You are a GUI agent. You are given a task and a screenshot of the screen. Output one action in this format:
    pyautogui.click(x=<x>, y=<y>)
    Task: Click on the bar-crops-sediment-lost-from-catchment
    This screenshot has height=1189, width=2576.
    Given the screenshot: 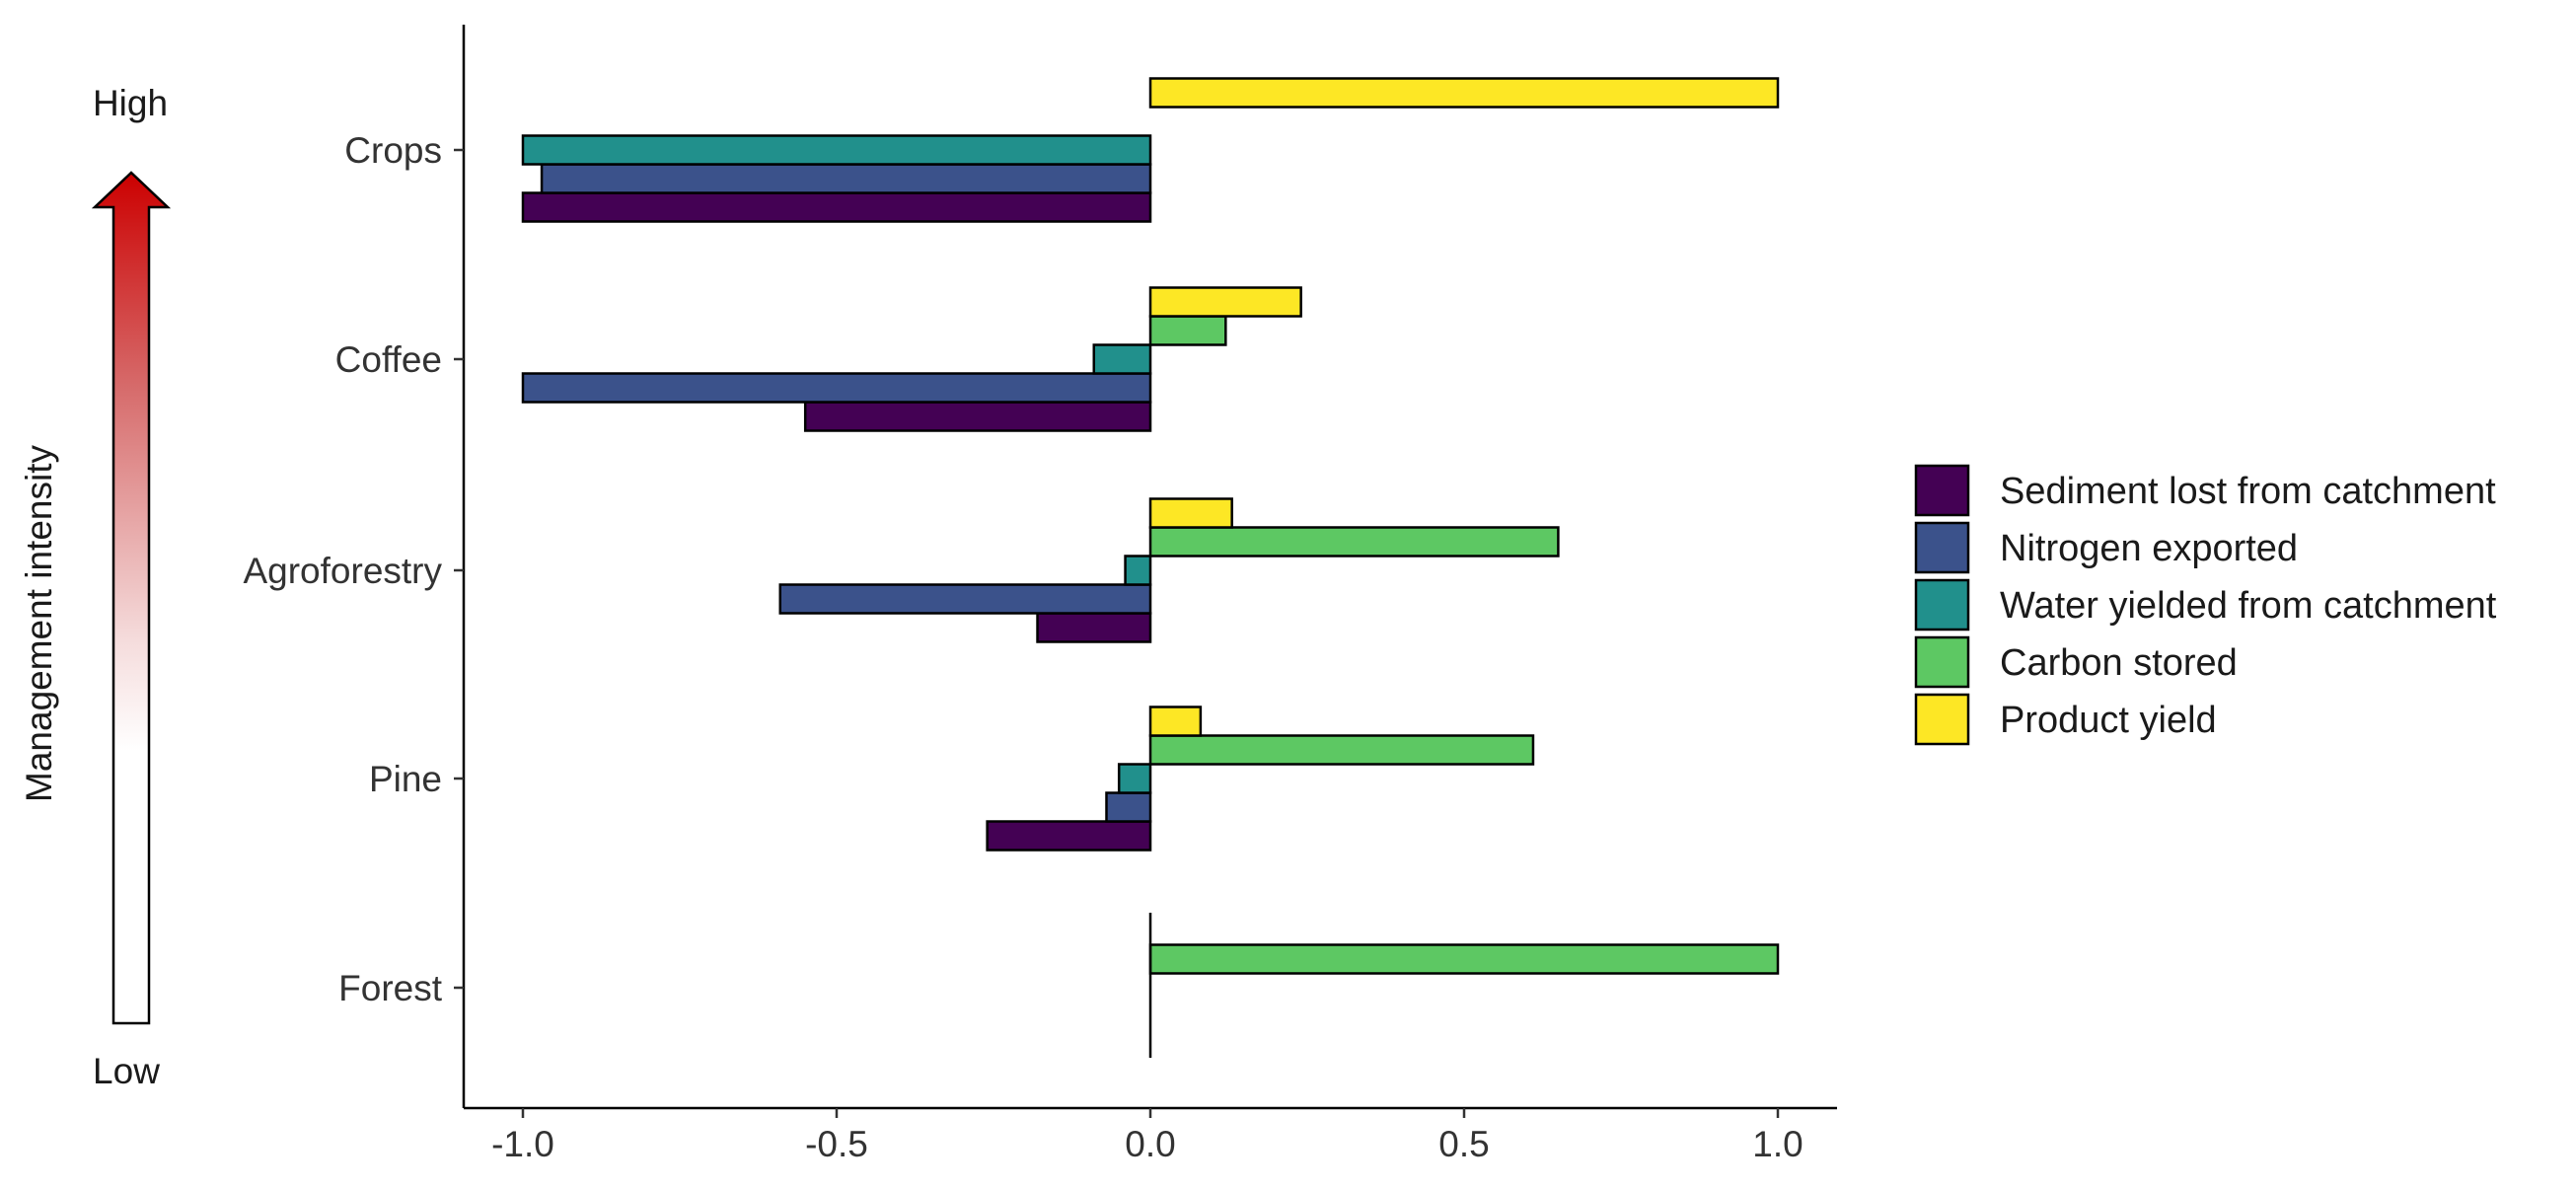 What is the action you would take?
    pyautogui.click(x=836, y=207)
    